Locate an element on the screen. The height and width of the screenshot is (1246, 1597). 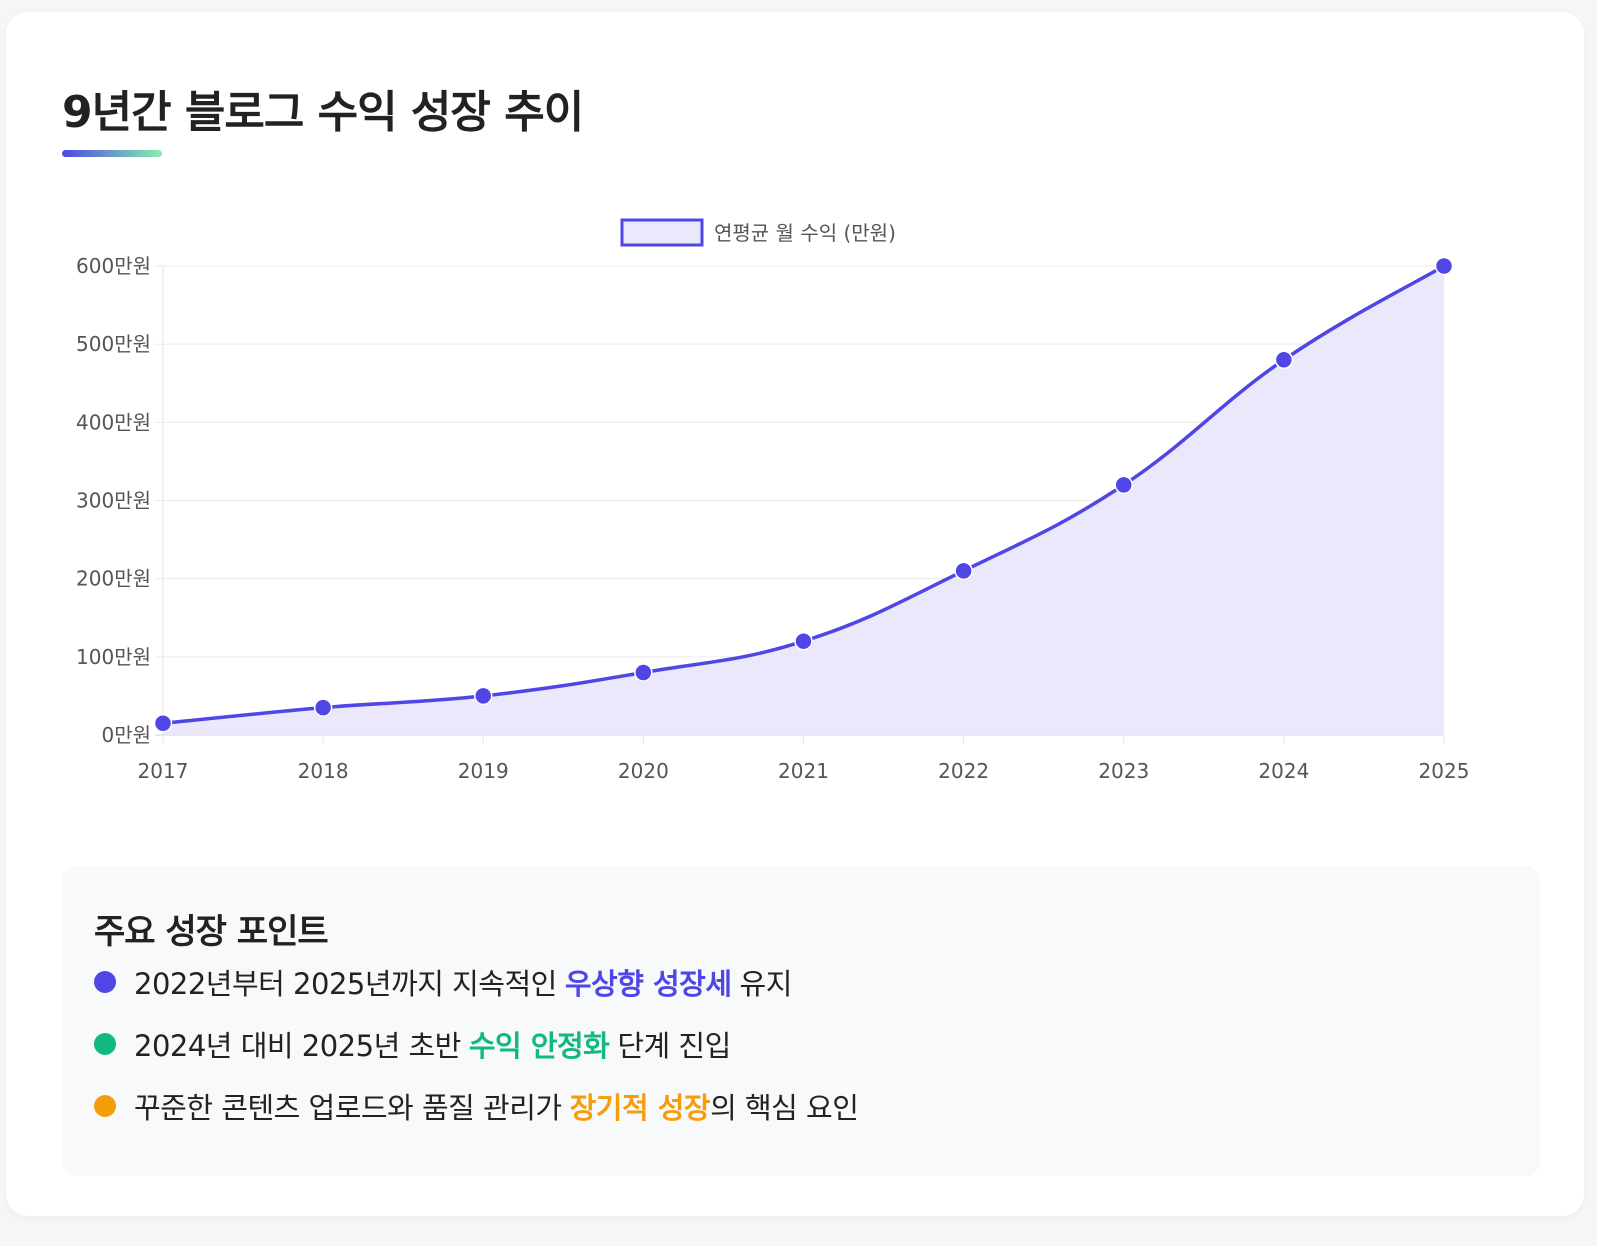
point-text-end: 의 핵심 요인 is located at coordinates (784, 1108).